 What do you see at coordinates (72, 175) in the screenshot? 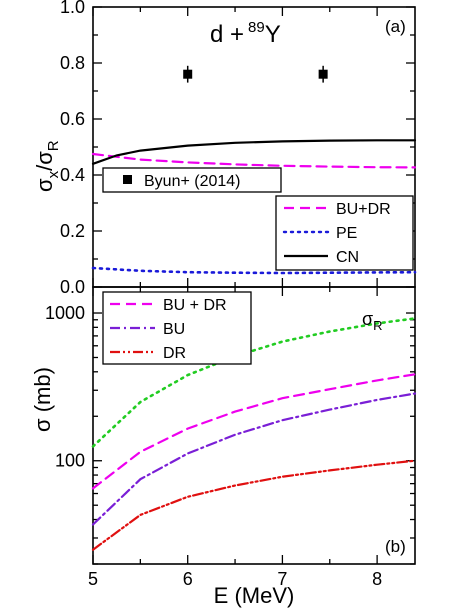
I see `panel-a-ytick-label: 0.4` at bounding box center [72, 175].